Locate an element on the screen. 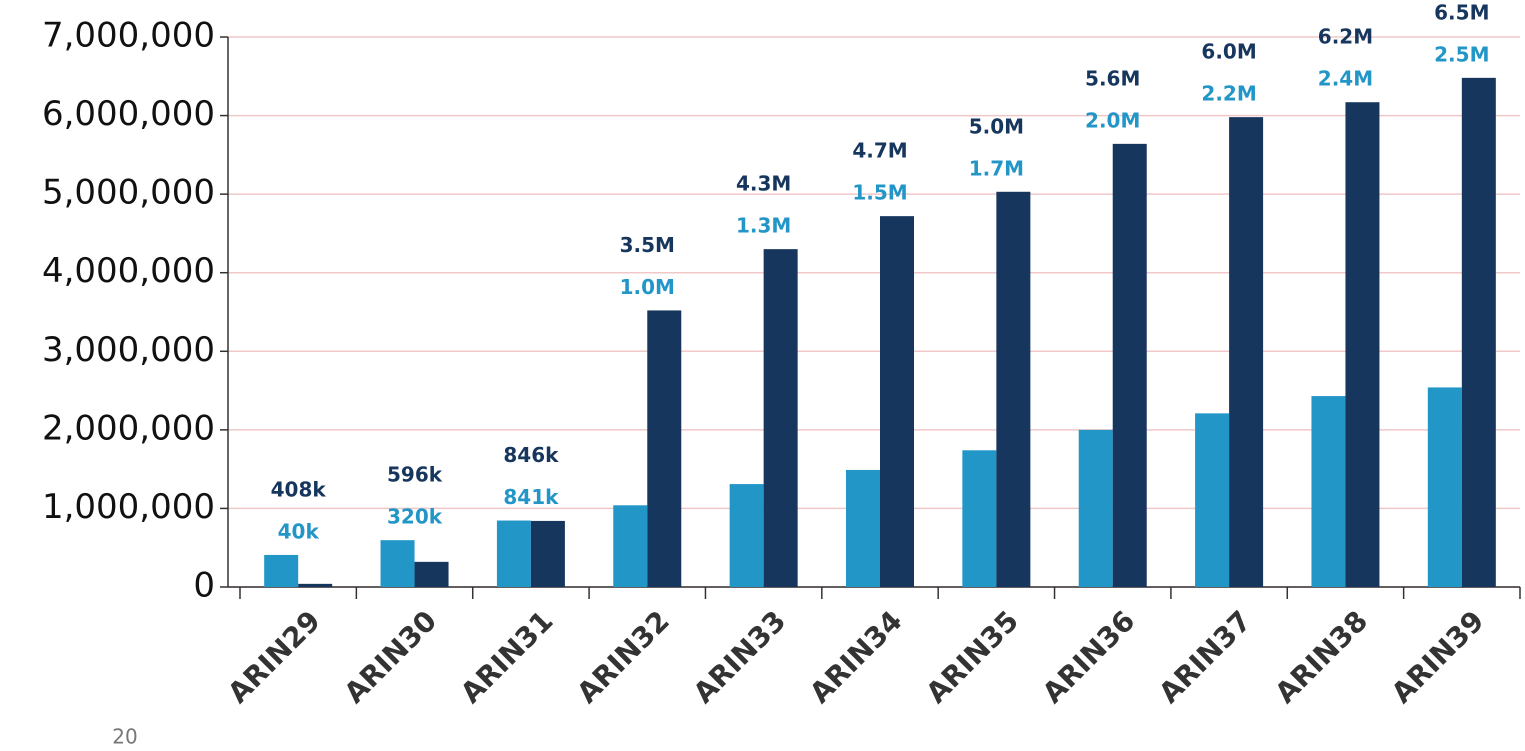 This screenshot has width=1525, height=751. value-label: 2.0M is located at coordinates (1112, 120).